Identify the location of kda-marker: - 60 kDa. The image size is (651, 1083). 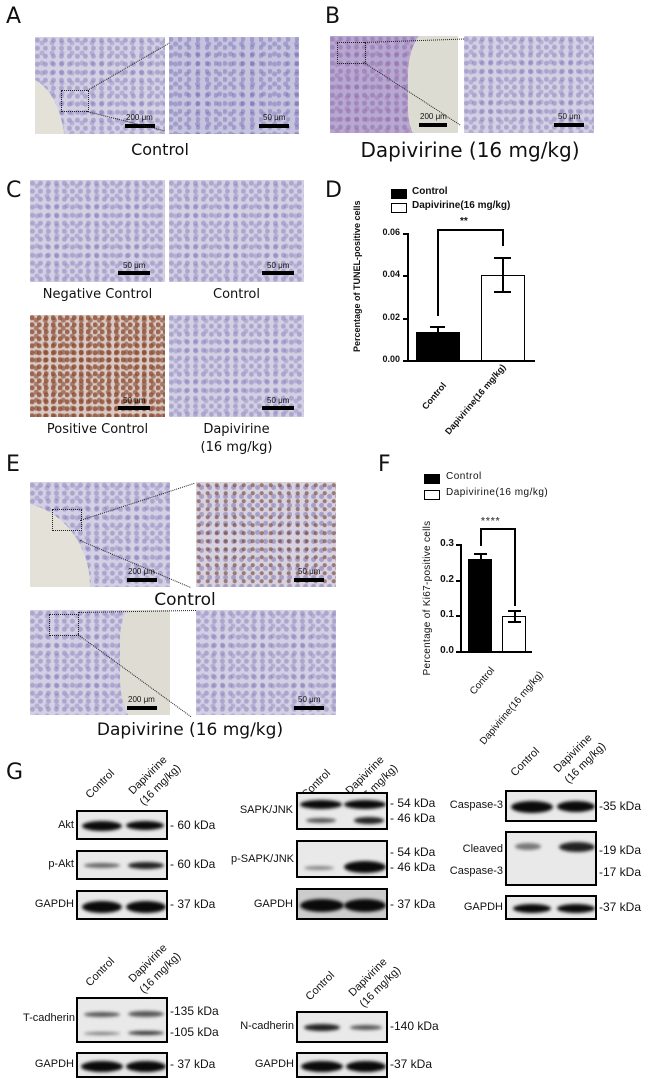
(193, 864).